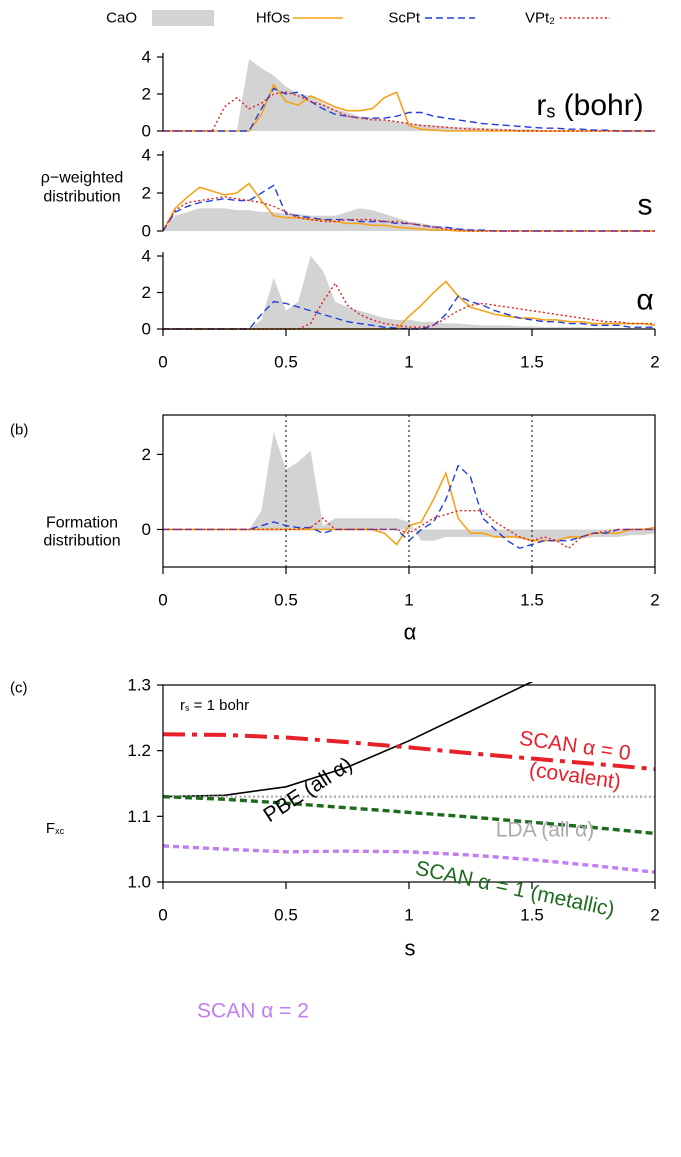 The image size is (681, 1157). Describe the element at coordinates (599, 105) in the screenshot. I see `text-part: (bohr)` at that location.